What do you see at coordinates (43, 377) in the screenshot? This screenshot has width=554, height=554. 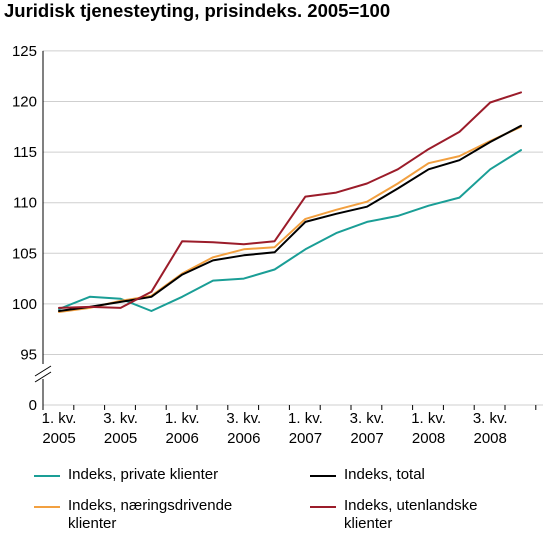 I see `axis-break-mark-lower` at bounding box center [43, 377].